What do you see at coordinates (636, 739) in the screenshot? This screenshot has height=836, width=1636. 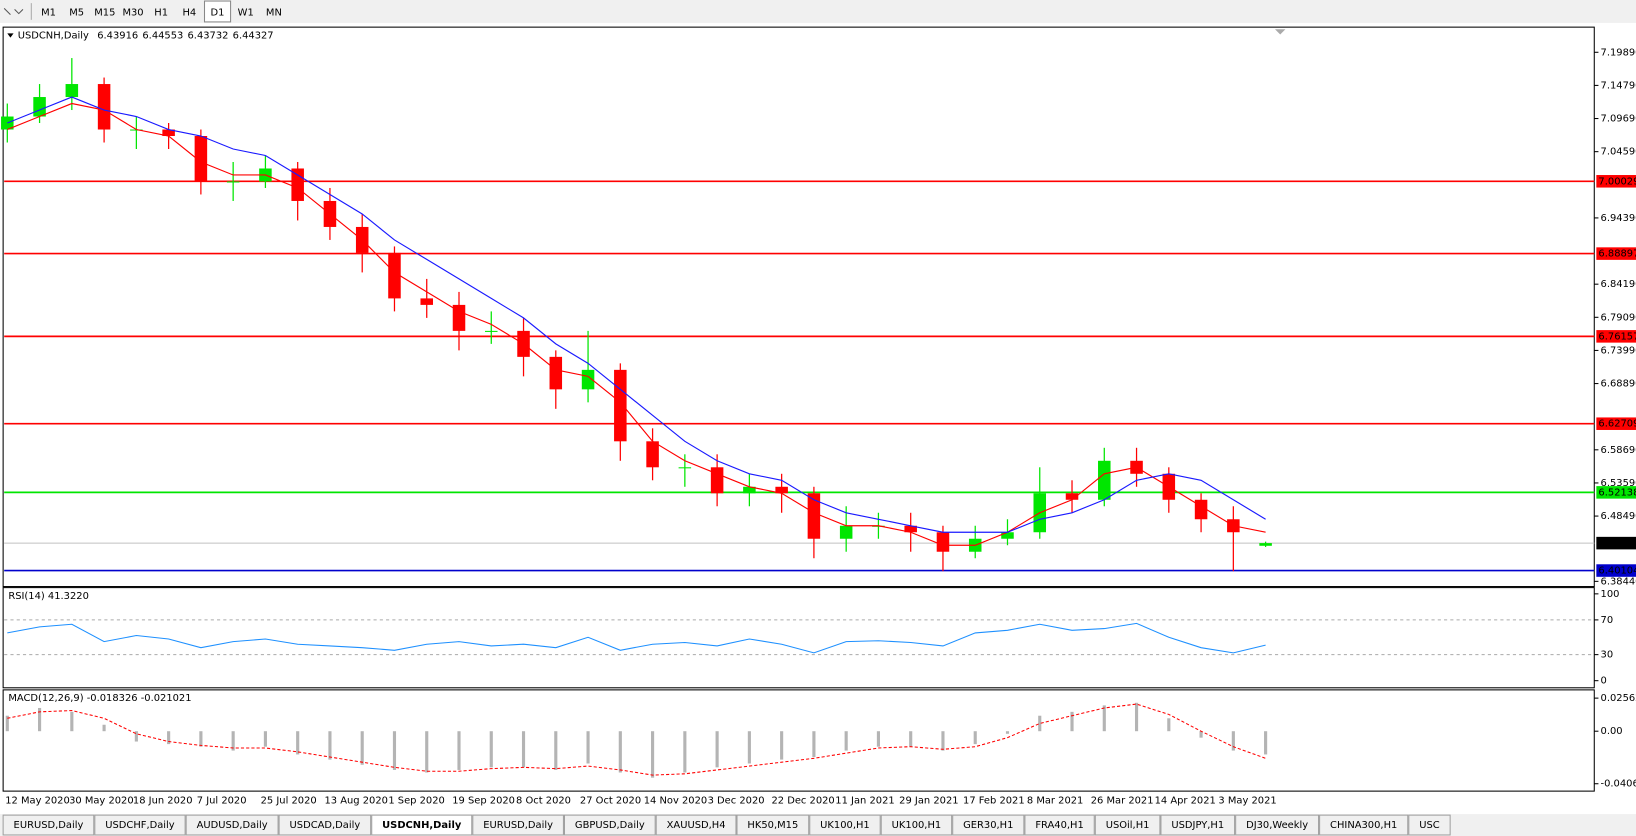 I see `macd-signal` at bounding box center [636, 739].